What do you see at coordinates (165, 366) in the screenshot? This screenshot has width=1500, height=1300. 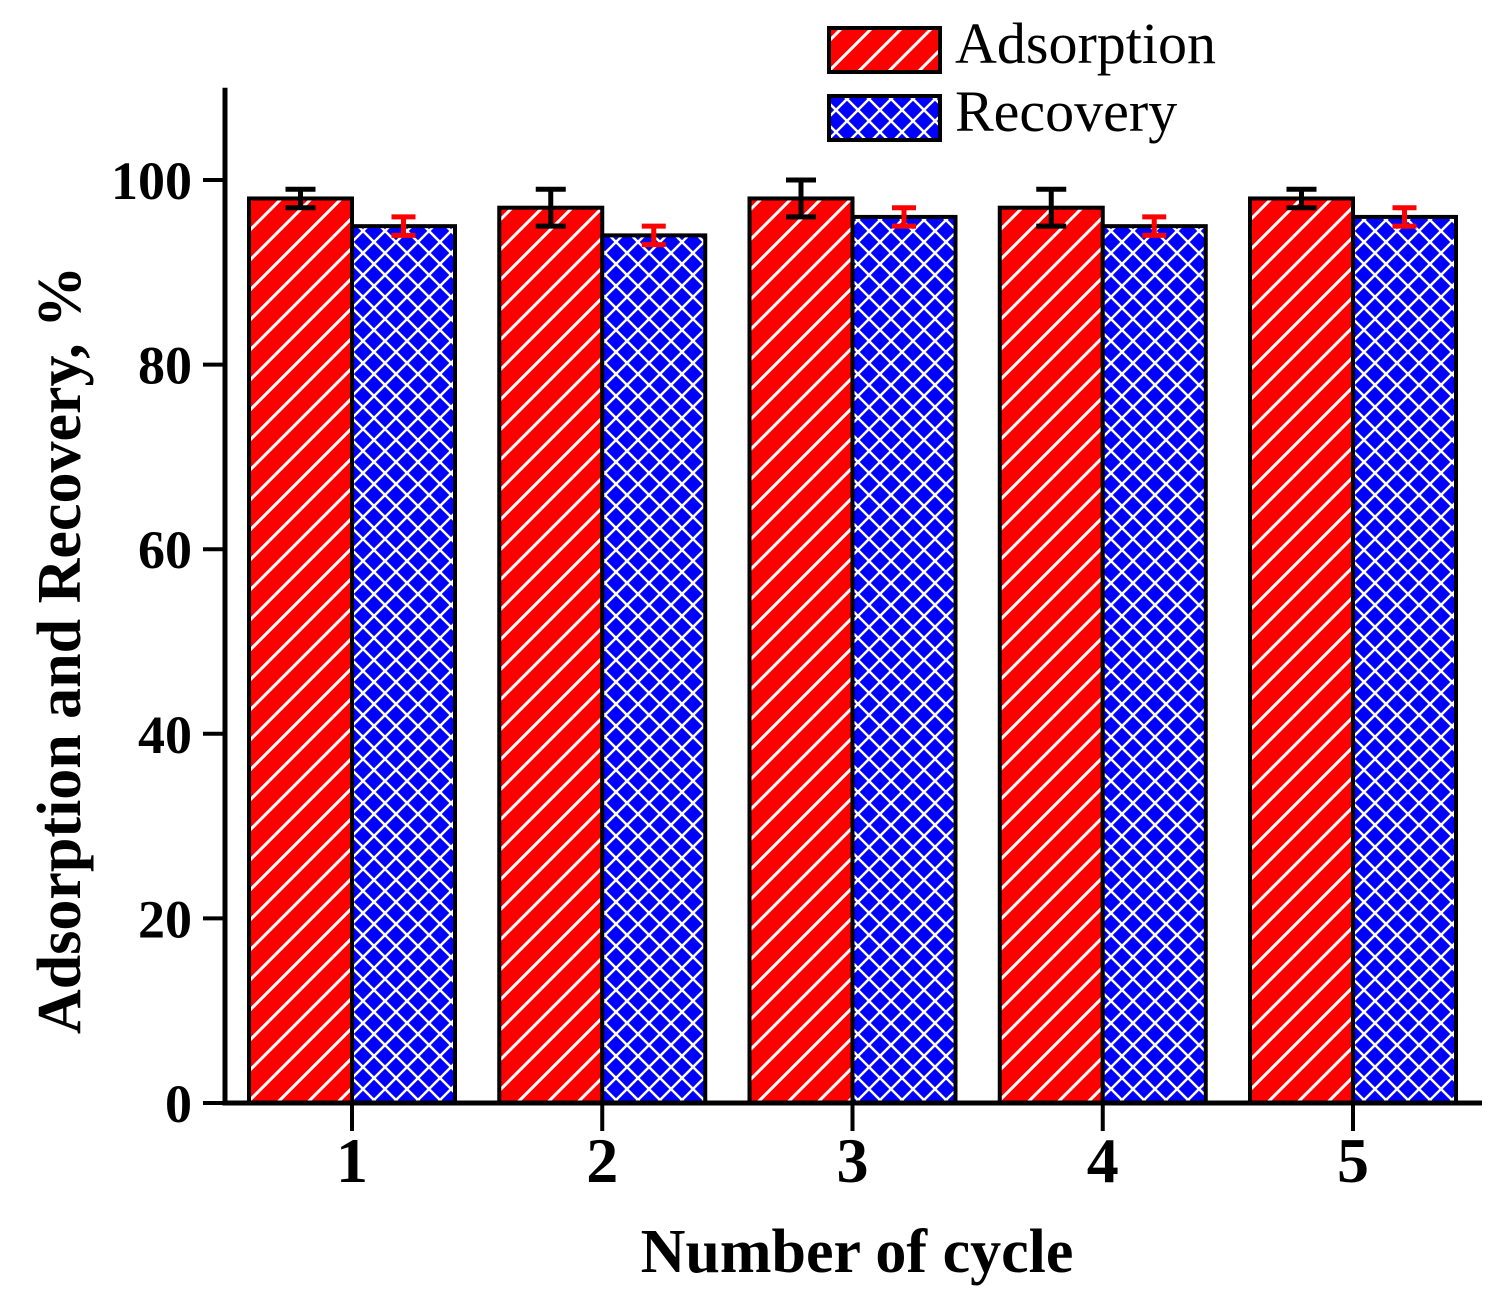 I see `y-tick-label: 80` at bounding box center [165, 366].